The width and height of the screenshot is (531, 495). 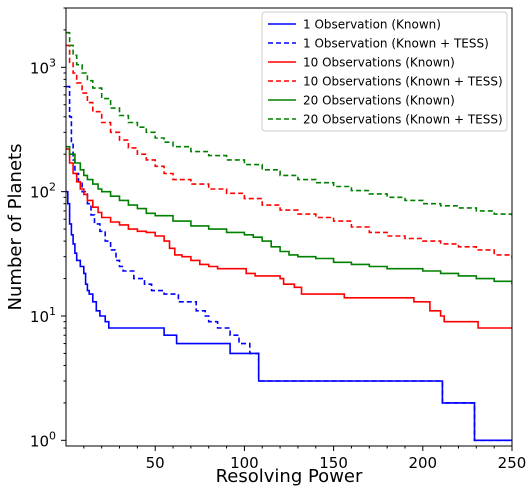 I want to click on legend-label: 20 Observations (Known), so click(x=379, y=101).